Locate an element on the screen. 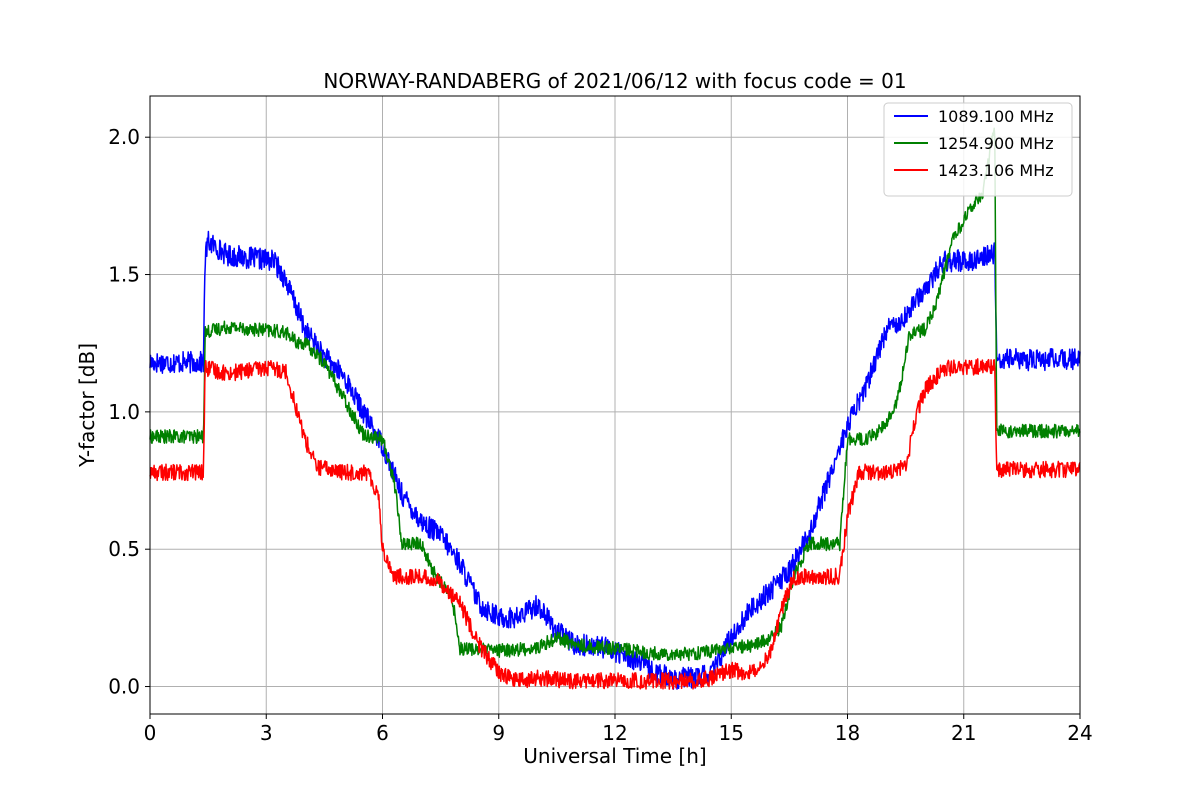 Image resolution: width=1200 pixels, height=800 pixels. x-axis-label: Universal Time [h] is located at coordinates (614, 756).